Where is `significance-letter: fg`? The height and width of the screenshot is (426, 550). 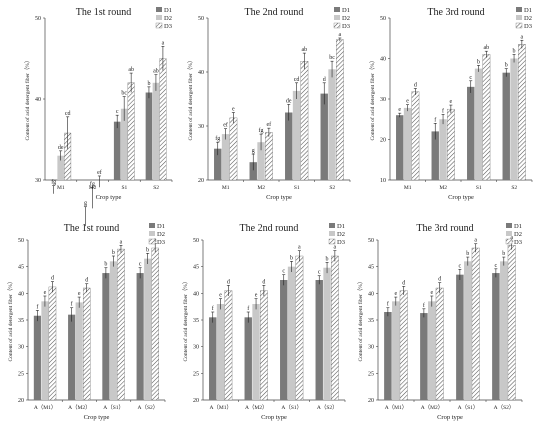
significance-letter: fg is located at coordinates (53, 182).